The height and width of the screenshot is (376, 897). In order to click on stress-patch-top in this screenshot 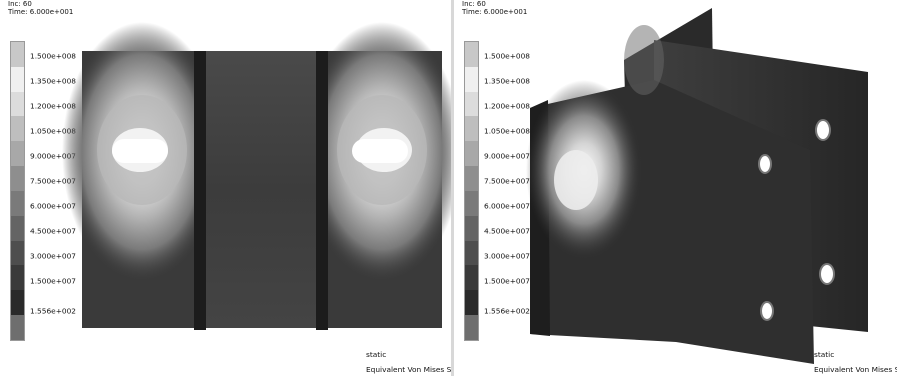, I will do `click(644, 60)`.